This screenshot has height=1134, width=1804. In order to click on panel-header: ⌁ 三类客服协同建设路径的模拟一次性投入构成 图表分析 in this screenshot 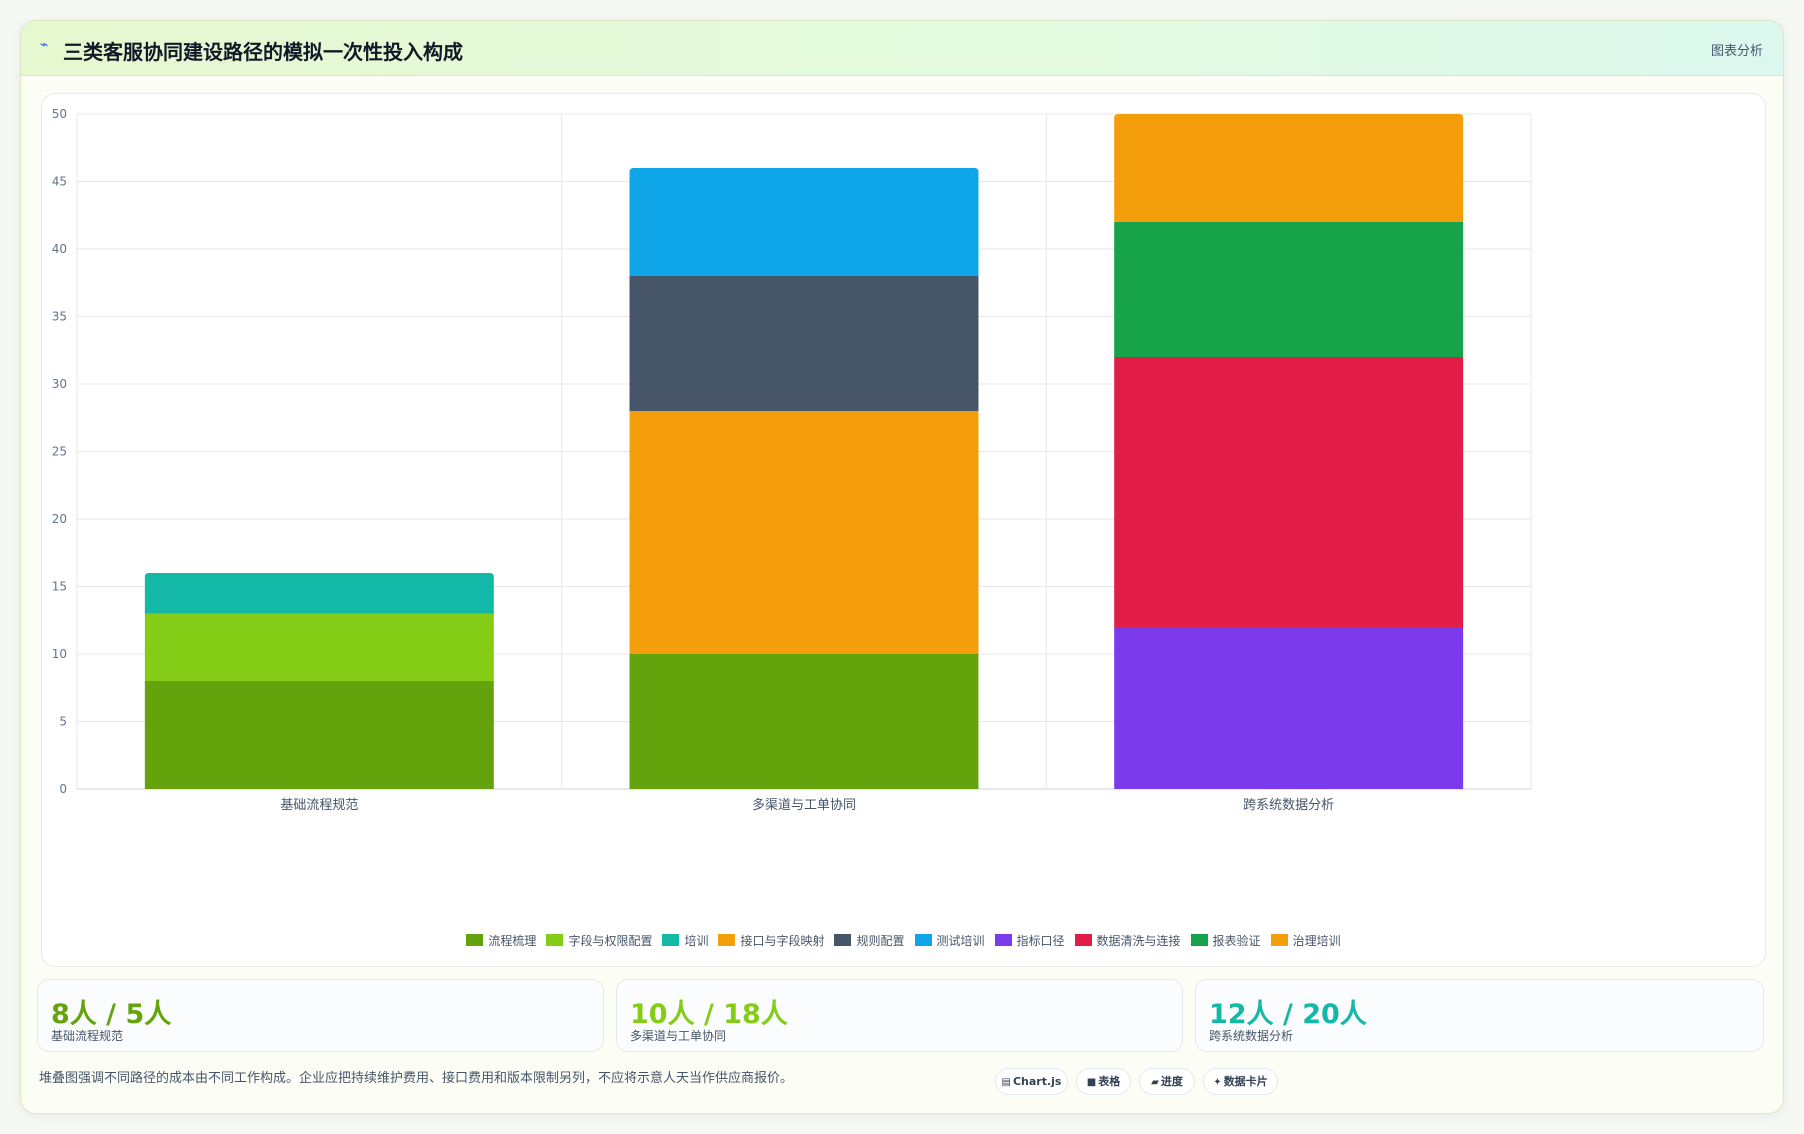, I will do `click(902, 48)`.